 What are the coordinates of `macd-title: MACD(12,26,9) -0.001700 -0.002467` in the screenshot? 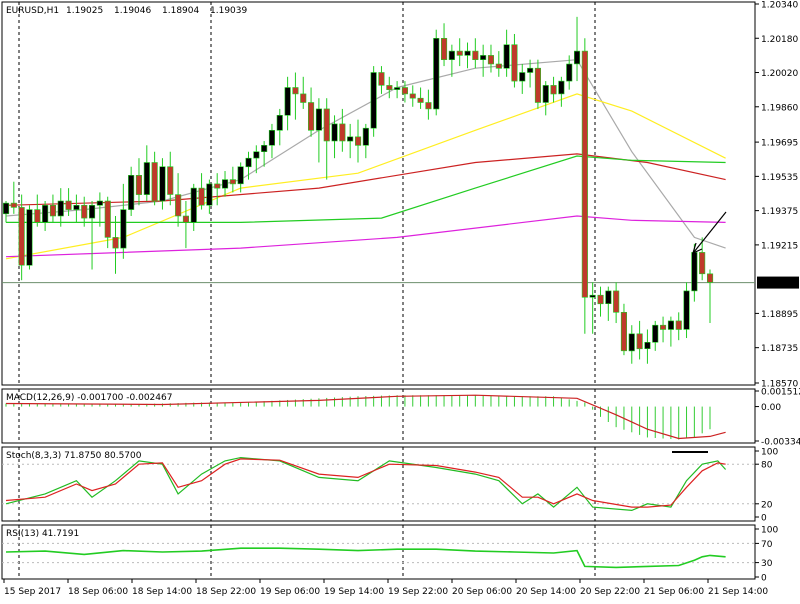 It's located at (89, 398).